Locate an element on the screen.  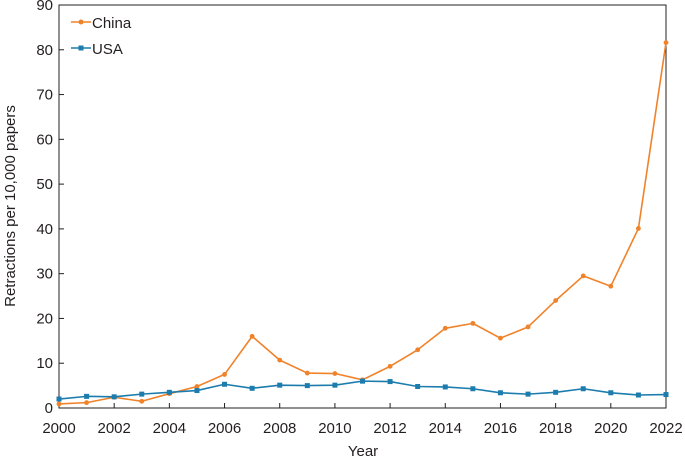
y-tick-label: 0 is located at coordinates (49, 408).